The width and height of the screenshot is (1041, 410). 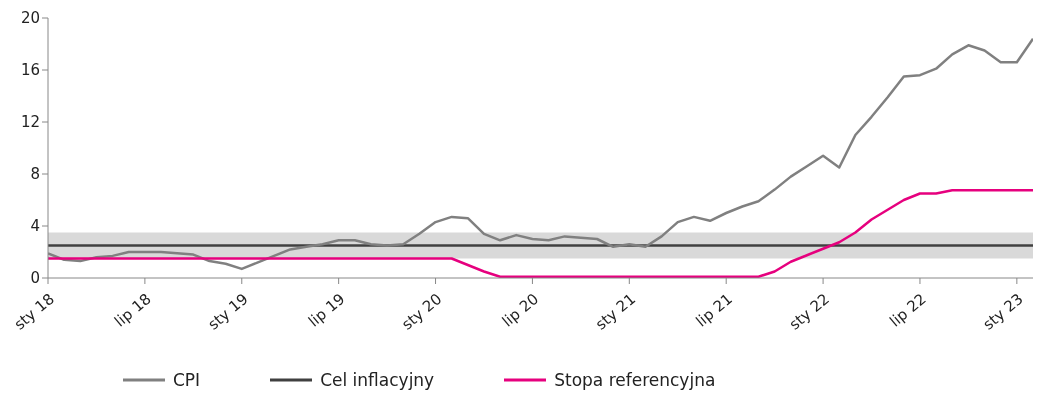 What do you see at coordinates (35, 226) in the screenshot?
I see `y-tick-label: 4` at bounding box center [35, 226].